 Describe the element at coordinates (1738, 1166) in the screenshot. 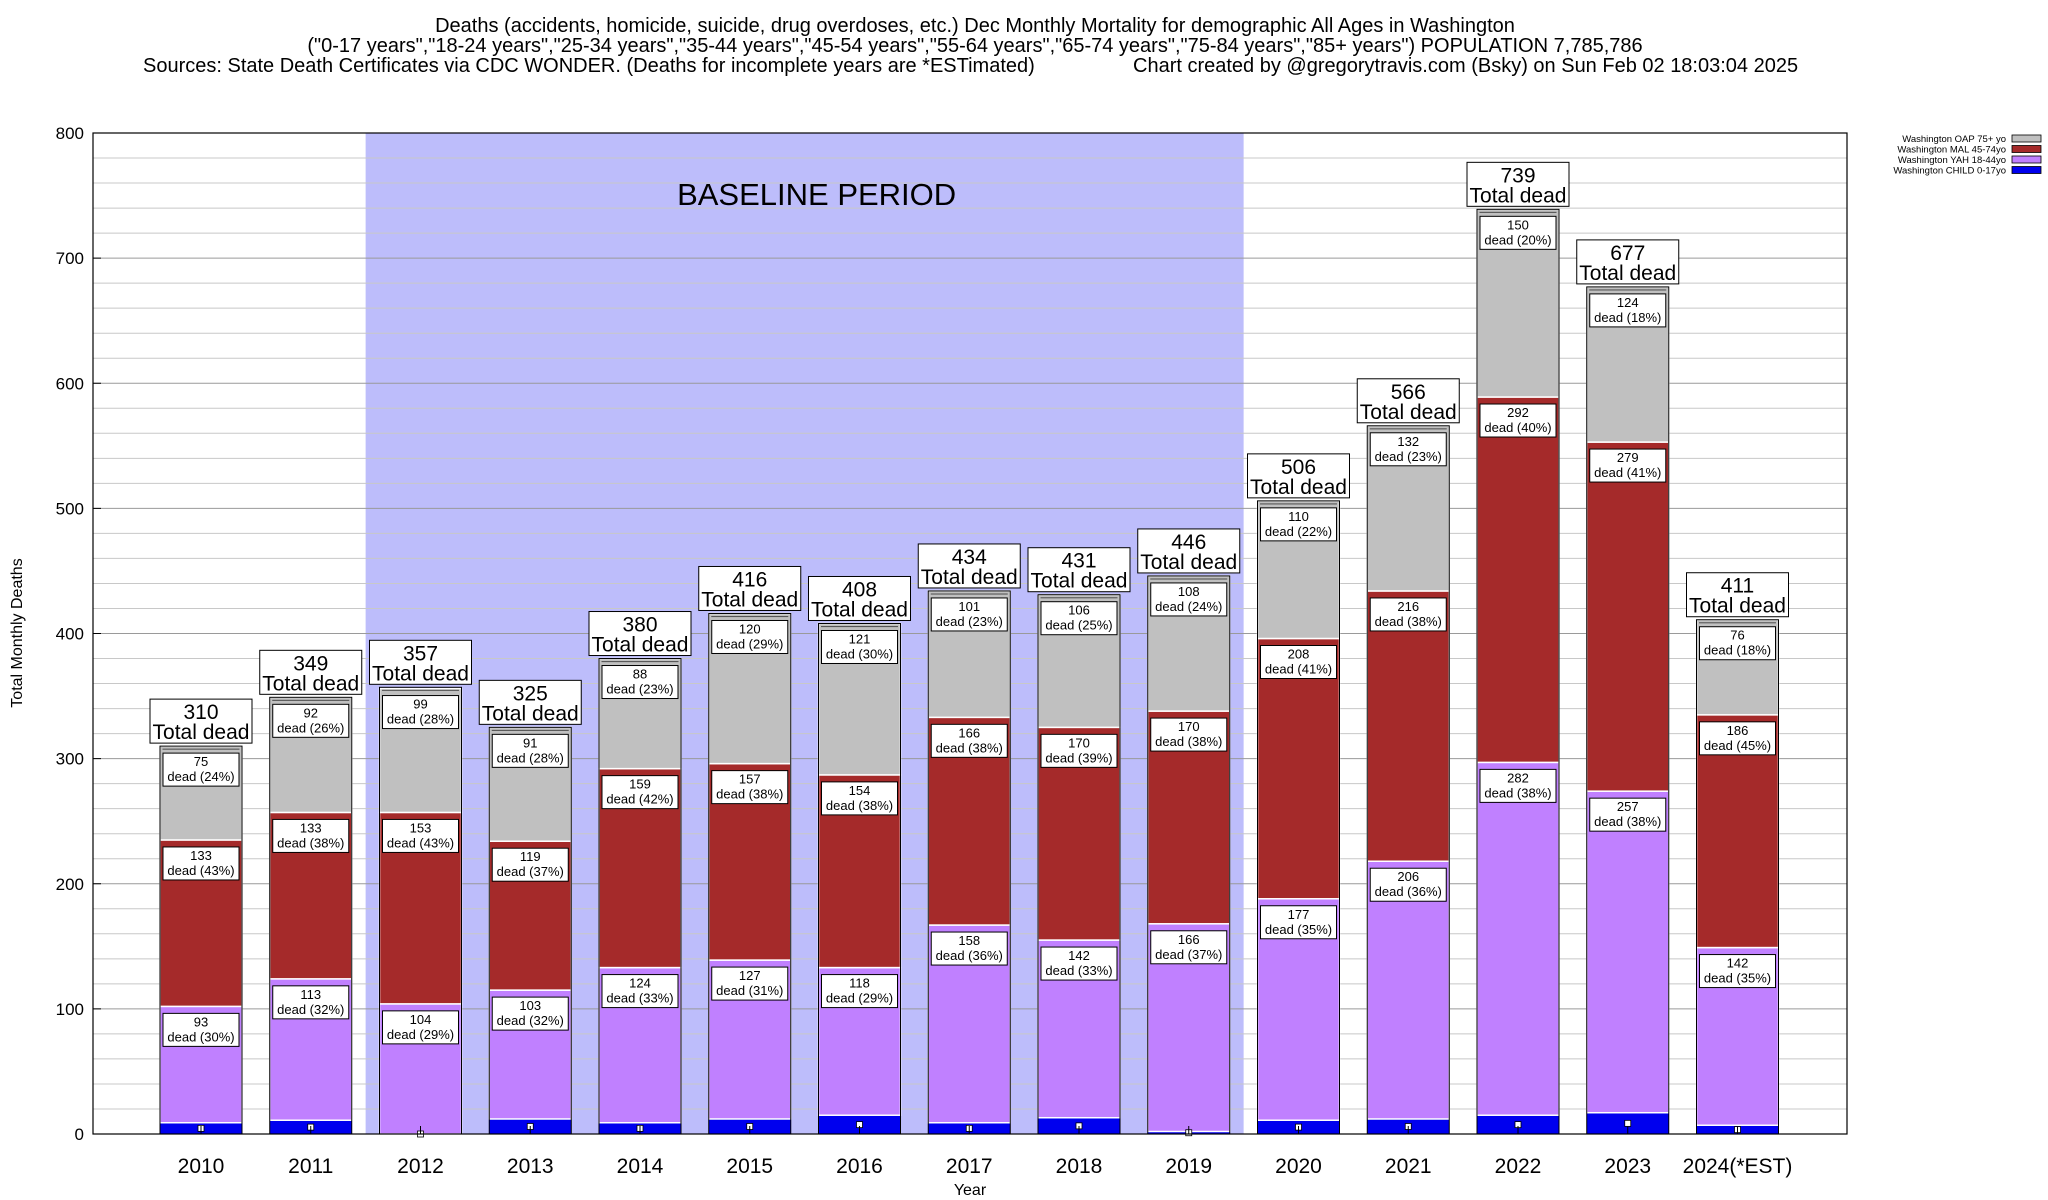

I see `x-tick-label: 2024(*EST)` at that location.